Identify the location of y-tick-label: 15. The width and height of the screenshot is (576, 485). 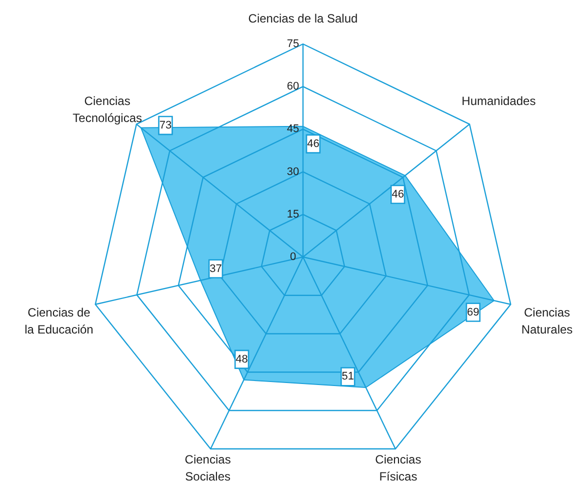
(293, 214).